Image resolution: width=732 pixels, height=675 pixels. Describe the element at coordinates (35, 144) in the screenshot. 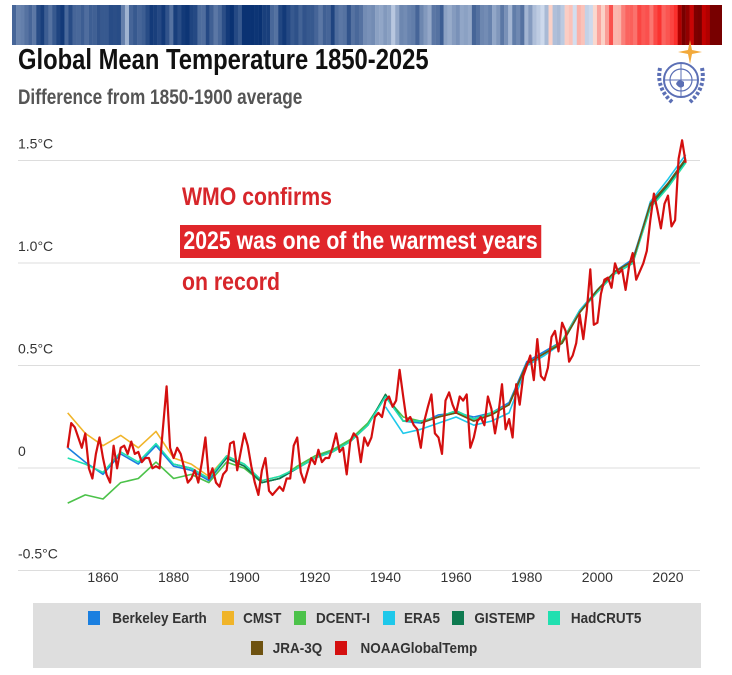

I see `y-tick-label: 1.5°C` at that location.